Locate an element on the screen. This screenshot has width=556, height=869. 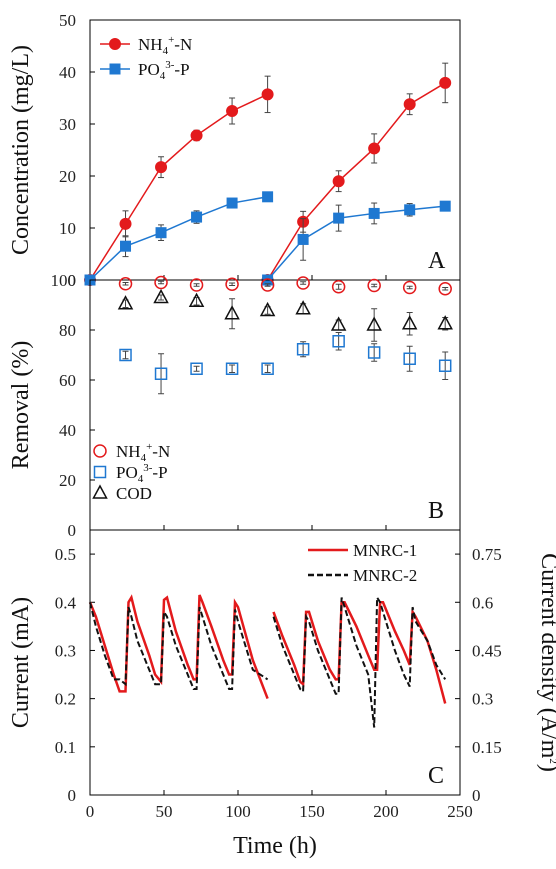
right-y-tick-label: 0.45 is located at coordinates (487, 650).